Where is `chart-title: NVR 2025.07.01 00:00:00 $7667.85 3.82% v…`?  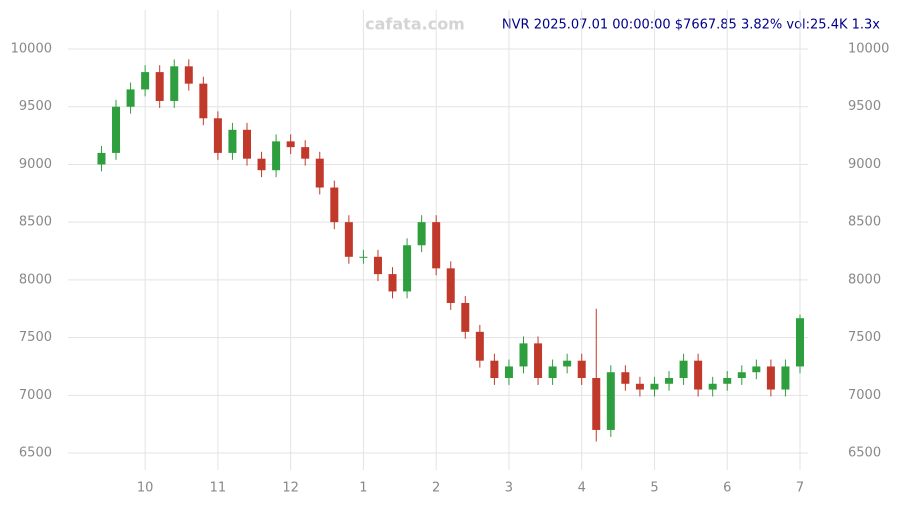
chart-title: NVR 2025.07.01 00:00:00 $7667.85 3.82% v… is located at coordinates (691, 25).